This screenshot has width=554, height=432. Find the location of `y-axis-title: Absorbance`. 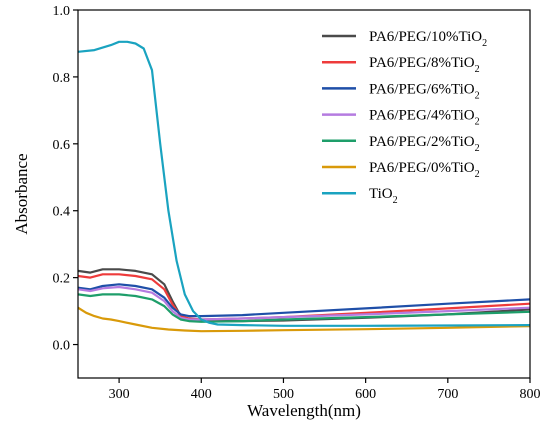

y-axis-title: Absorbance is located at coordinates (21, 193).